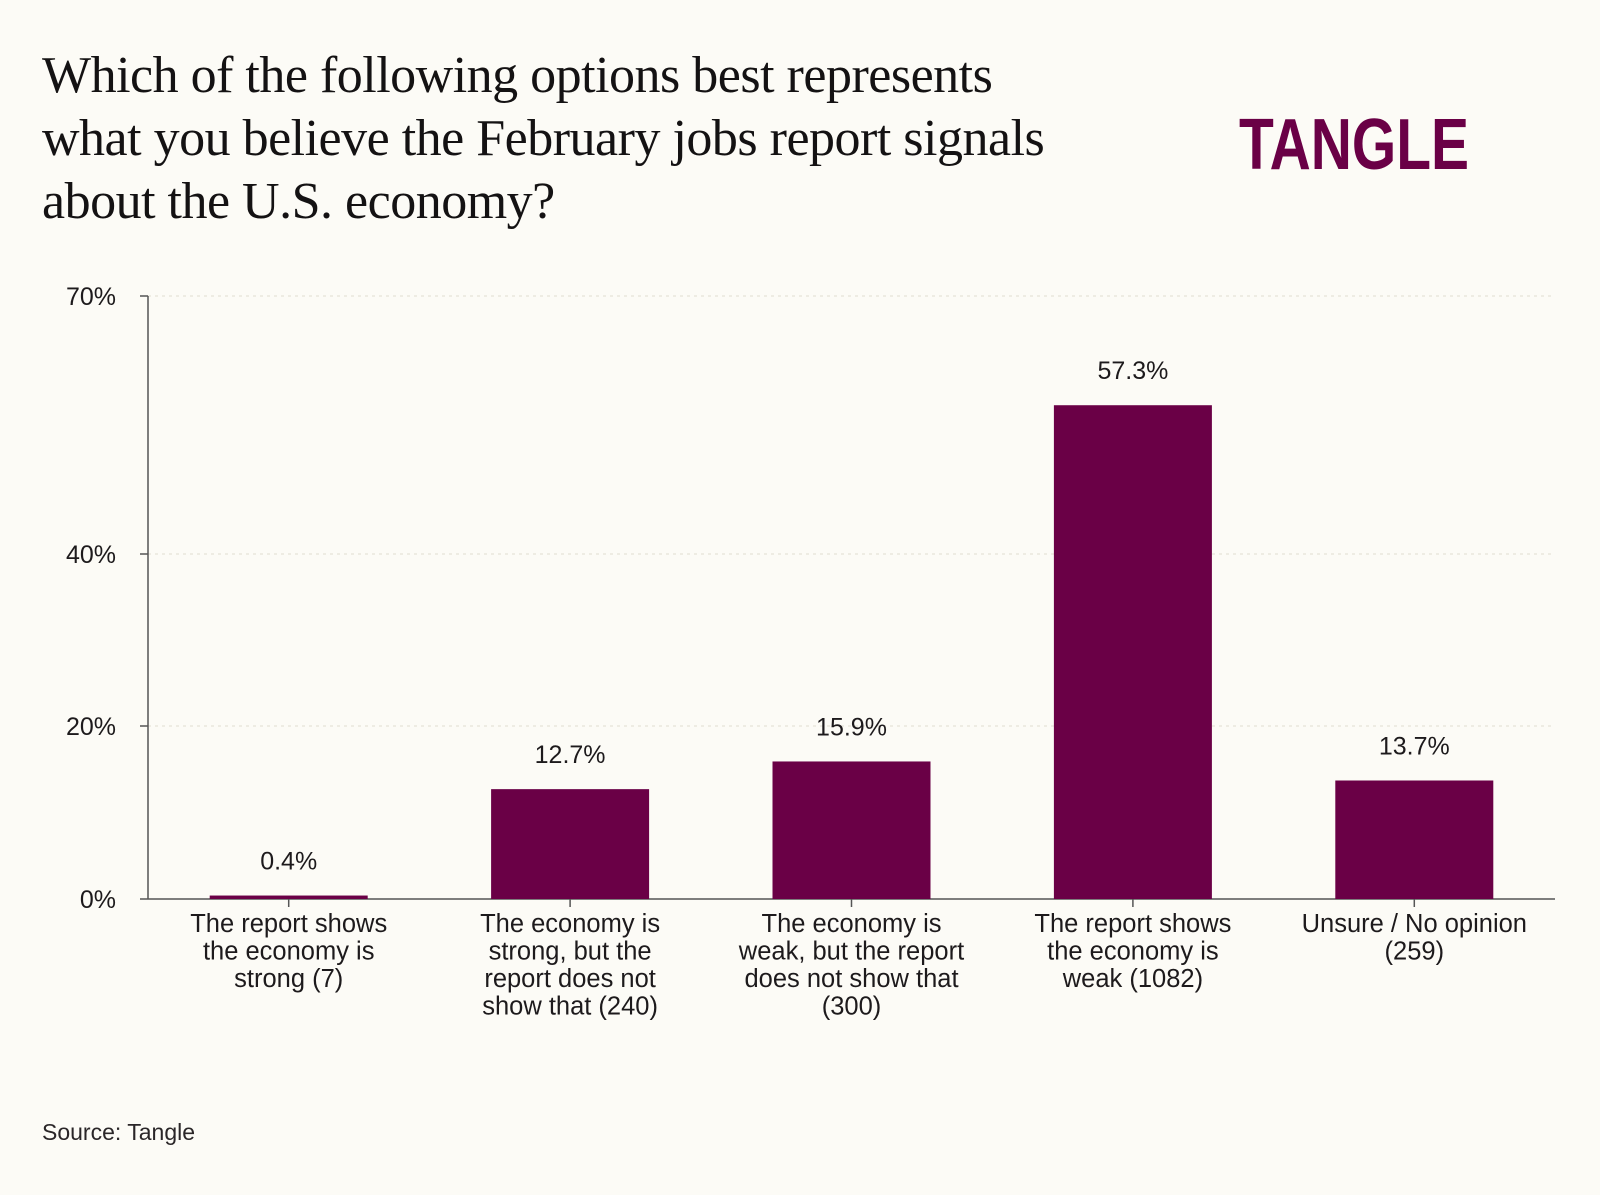 The width and height of the screenshot is (1600, 1195). Describe the element at coordinates (1414, 746) in the screenshot. I see `value-label: 13.7%` at that location.